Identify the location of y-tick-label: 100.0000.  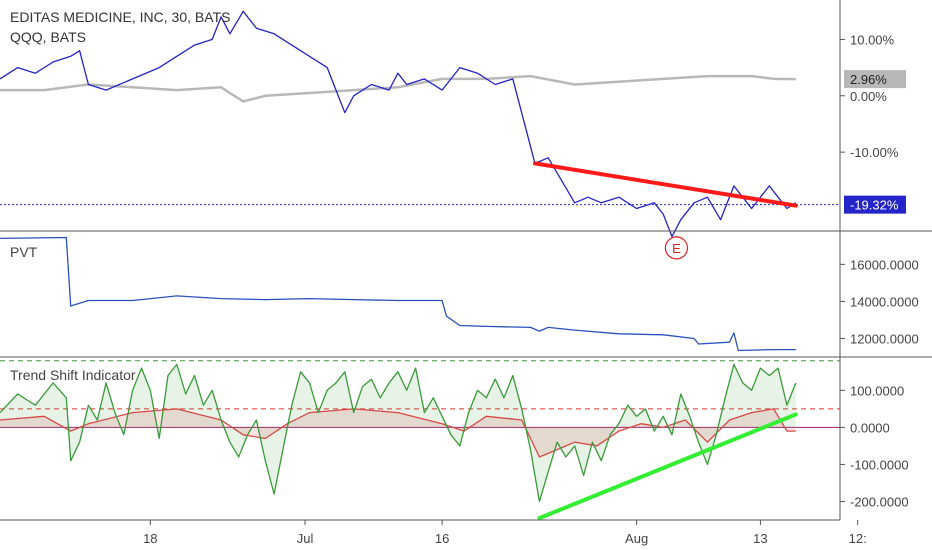
(877, 390).